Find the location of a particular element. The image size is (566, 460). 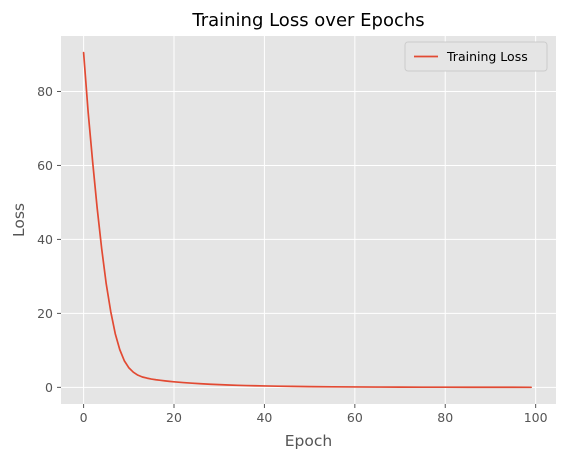

legend-box is located at coordinates (476, 56).